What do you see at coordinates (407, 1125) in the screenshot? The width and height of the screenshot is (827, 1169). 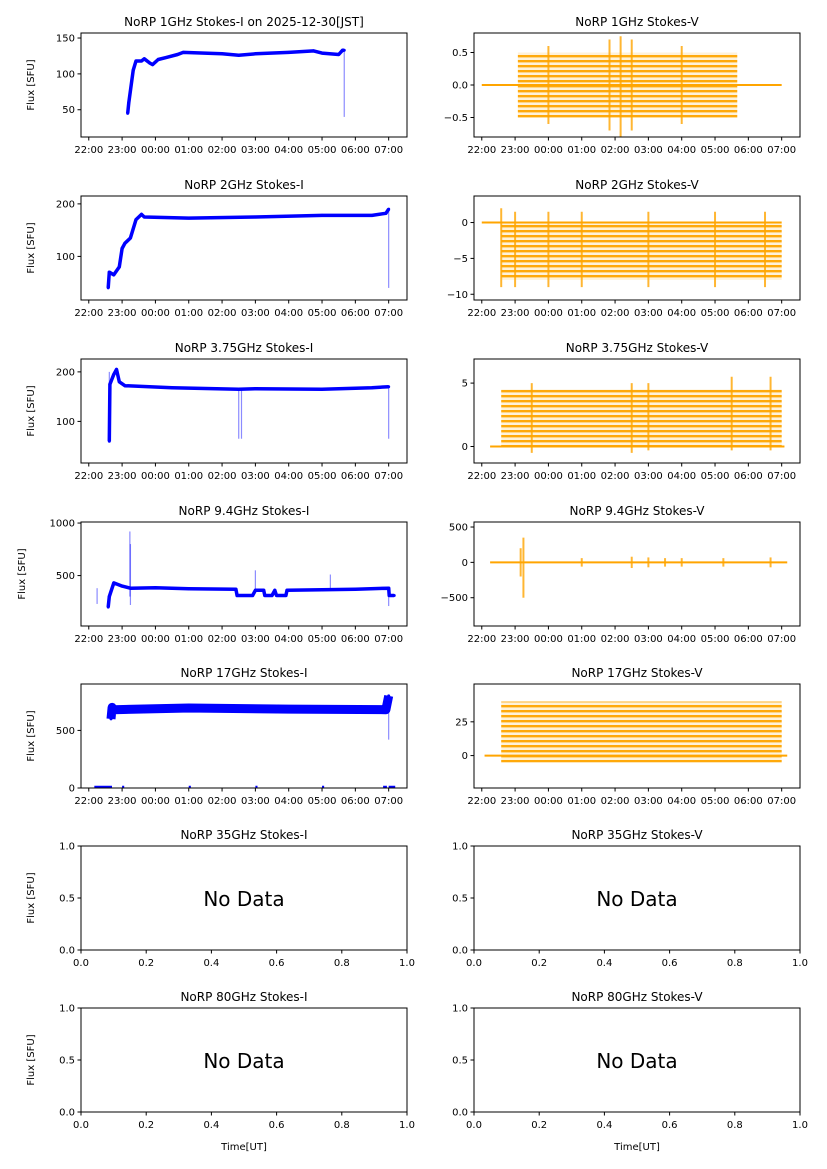 I see `x-tick-label: 1.0` at bounding box center [407, 1125].